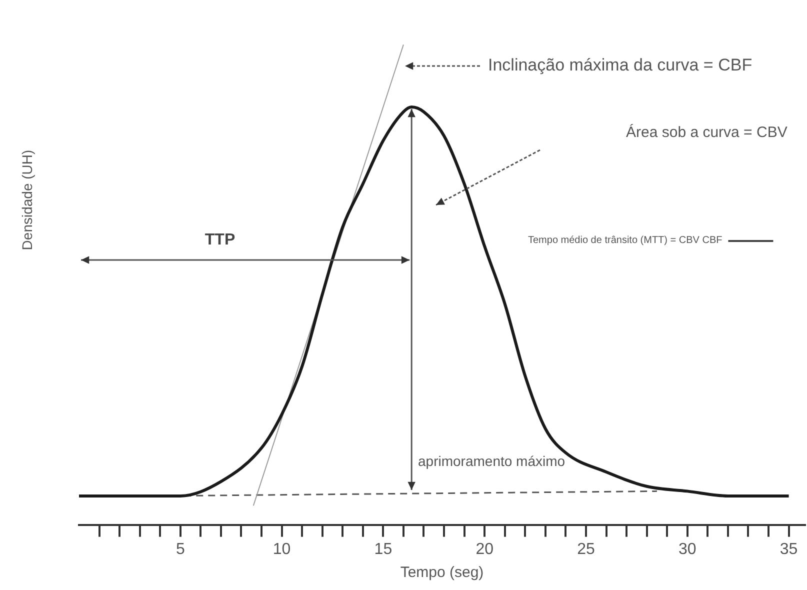  Describe the element at coordinates (625, 240) in the screenshot. I see `annotation: Tempo médio de trânsito (MTT) = CBV CBF` at that location.